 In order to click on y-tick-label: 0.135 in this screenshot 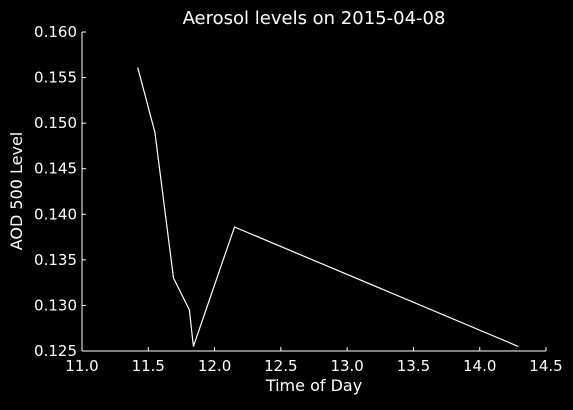, I will do `click(55, 260)`.